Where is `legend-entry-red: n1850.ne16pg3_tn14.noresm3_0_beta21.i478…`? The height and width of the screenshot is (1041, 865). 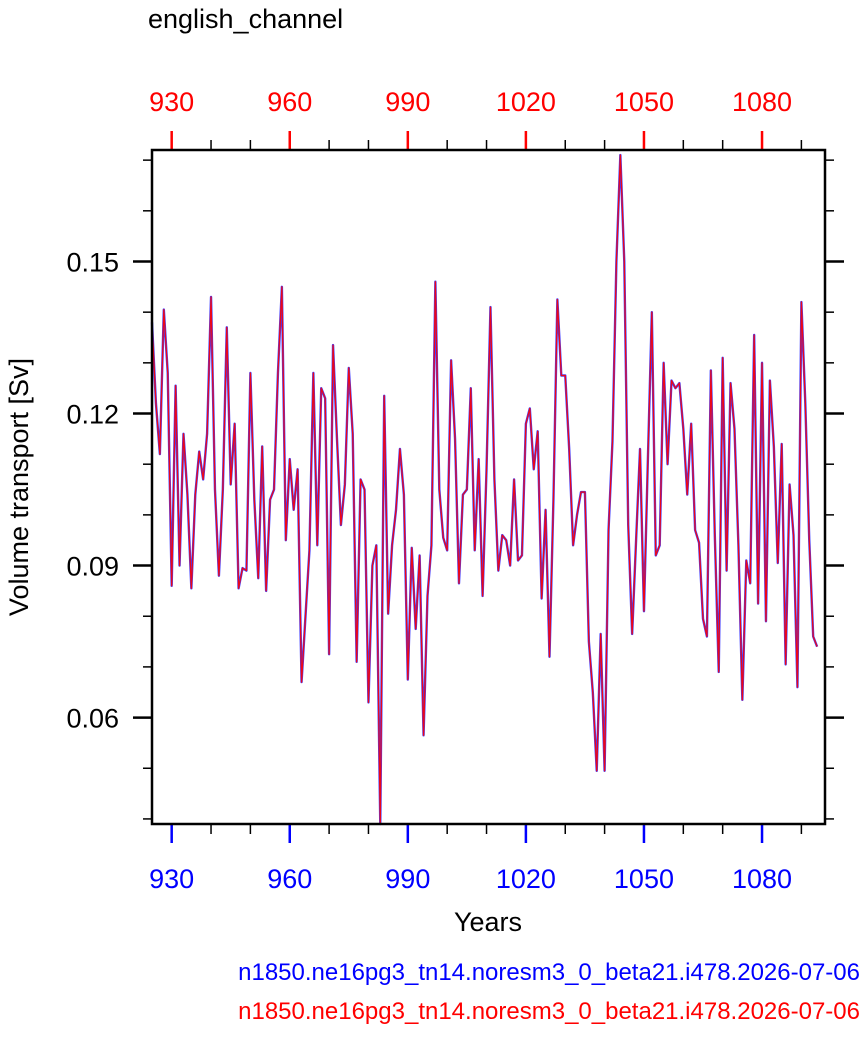 legend-entry-red: n1850.ne16pg3_tn14.noresm3_0_beta21.i478… is located at coordinates (549, 1011).